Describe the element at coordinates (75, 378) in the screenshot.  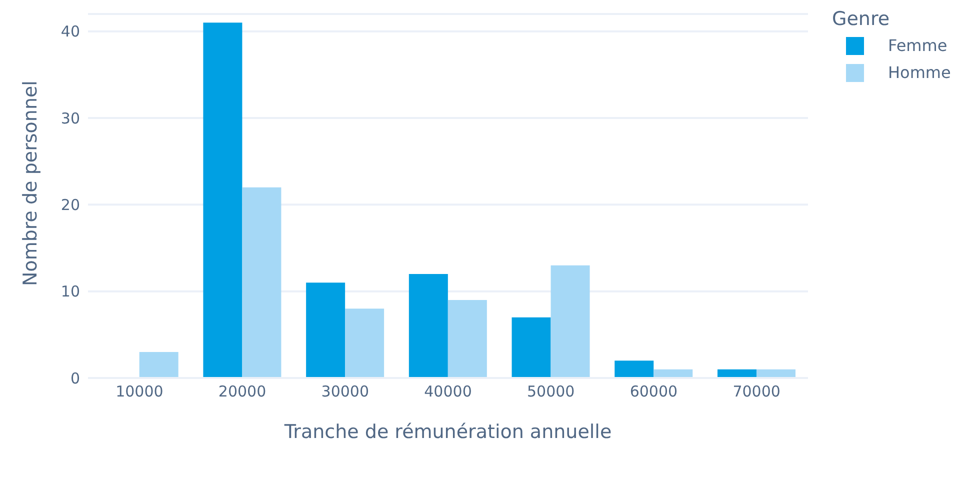
I see `y-tick-label: 0` at that location.